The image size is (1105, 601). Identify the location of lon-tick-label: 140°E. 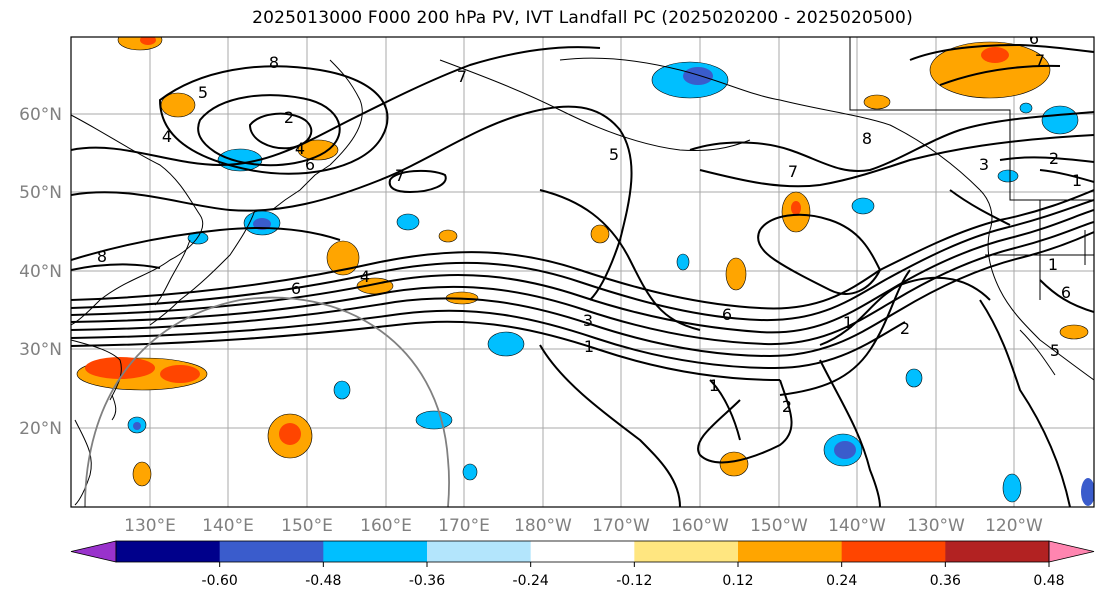
(228, 526).